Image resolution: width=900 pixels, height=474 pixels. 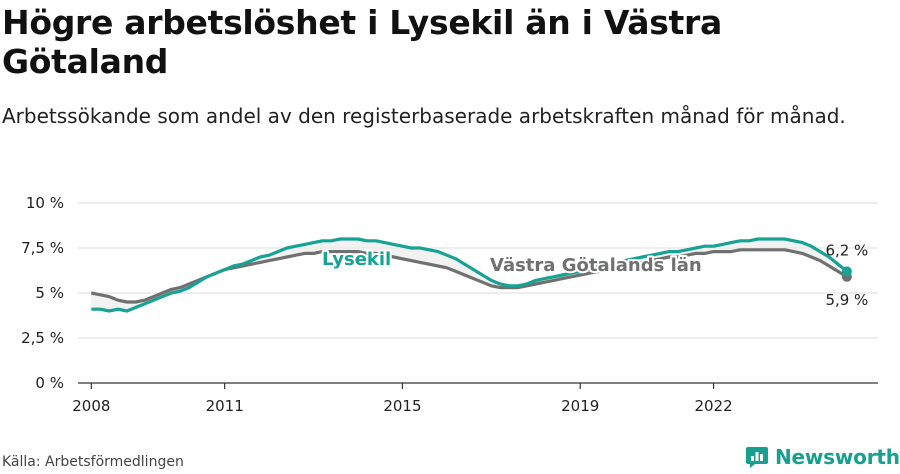 I want to click on end-value-label-lysekil: 6,2 %, so click(x=846, y=250).